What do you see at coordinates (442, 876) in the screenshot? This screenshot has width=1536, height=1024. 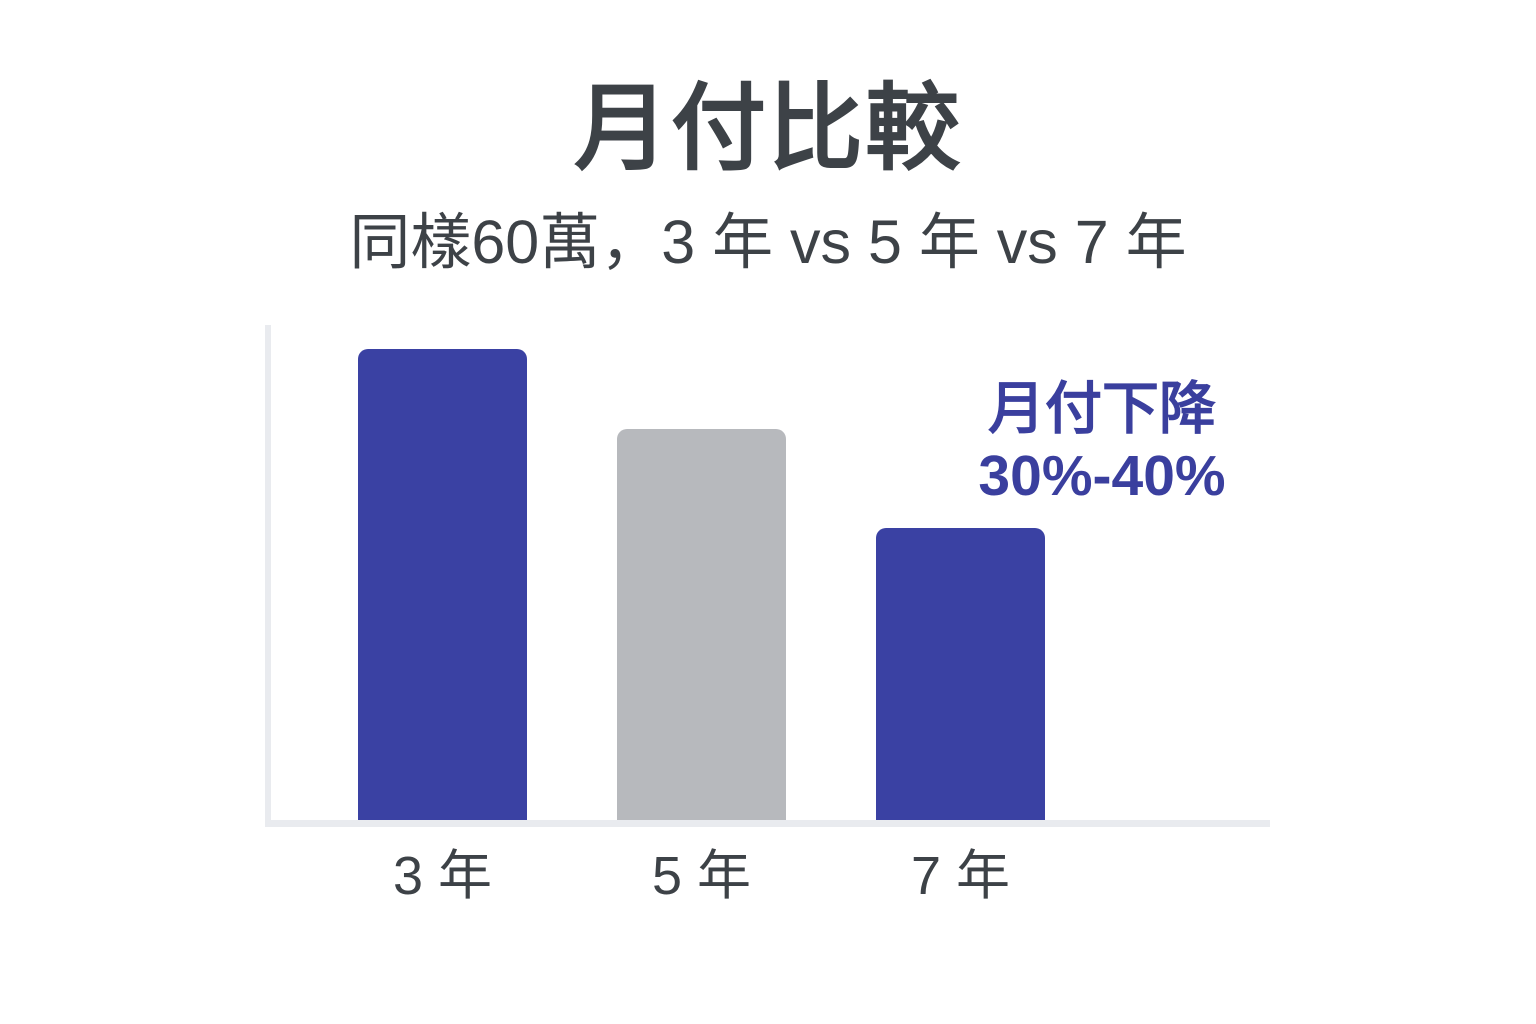 I see `x-label-1: 3 年` at bounding box center [442, 876].